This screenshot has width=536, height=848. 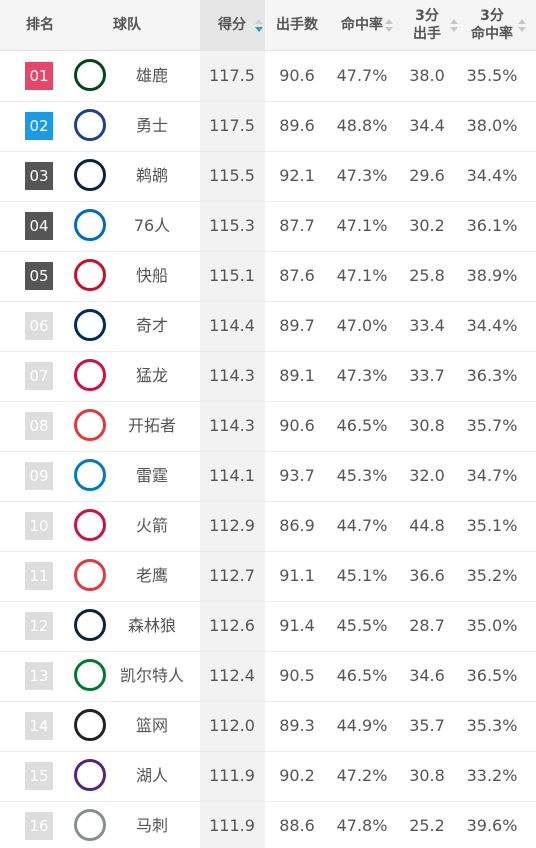 I want to click on rank-badge: 05, so click(x=39, y=276).